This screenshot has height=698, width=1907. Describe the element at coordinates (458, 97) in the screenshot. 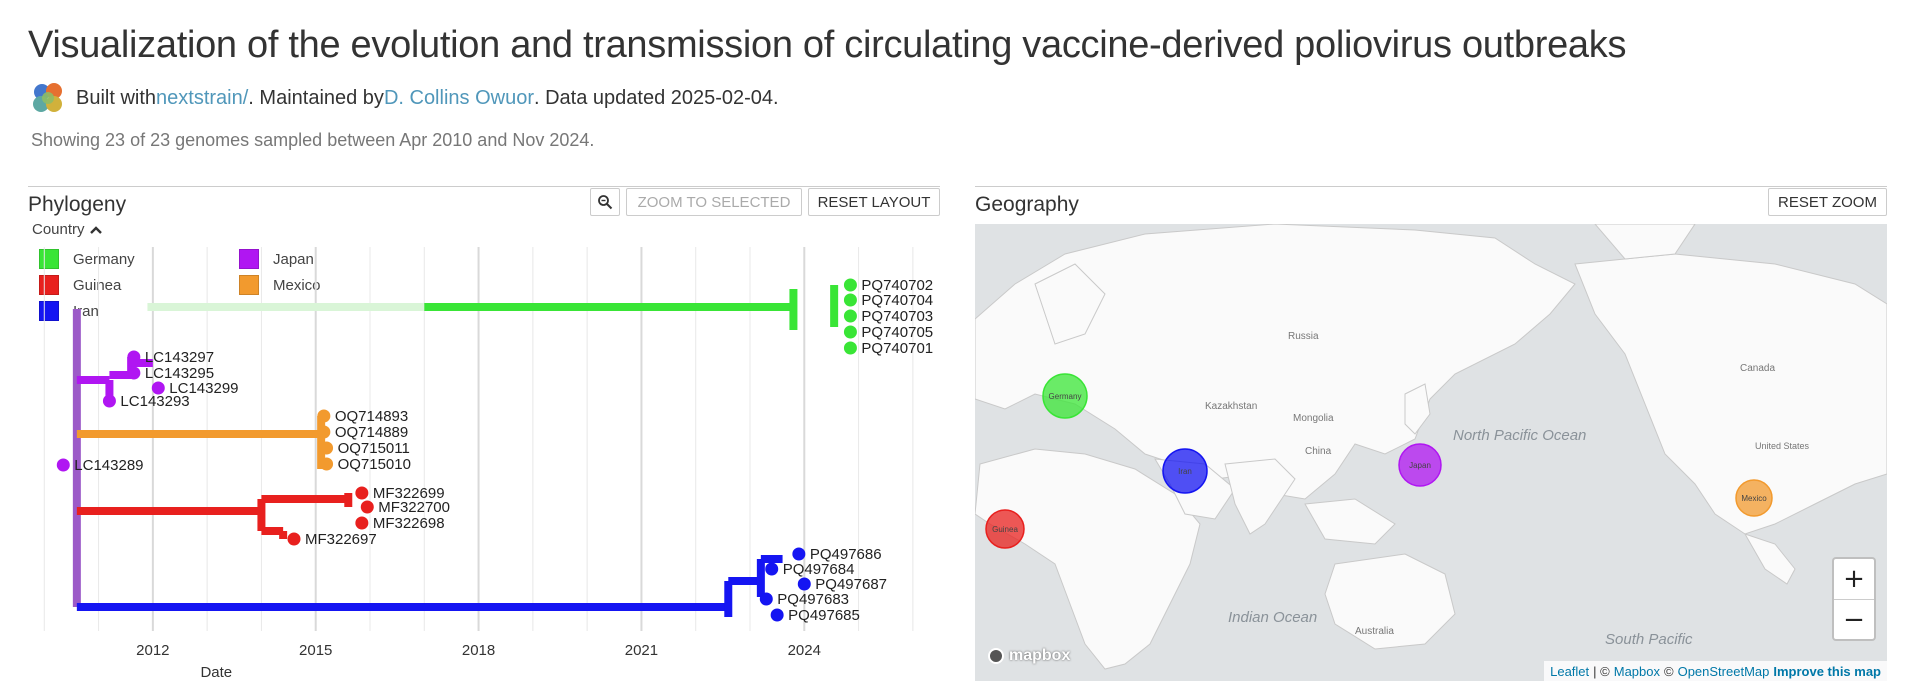

I see `maintainer-link: D. Collins Owuor` at that location.